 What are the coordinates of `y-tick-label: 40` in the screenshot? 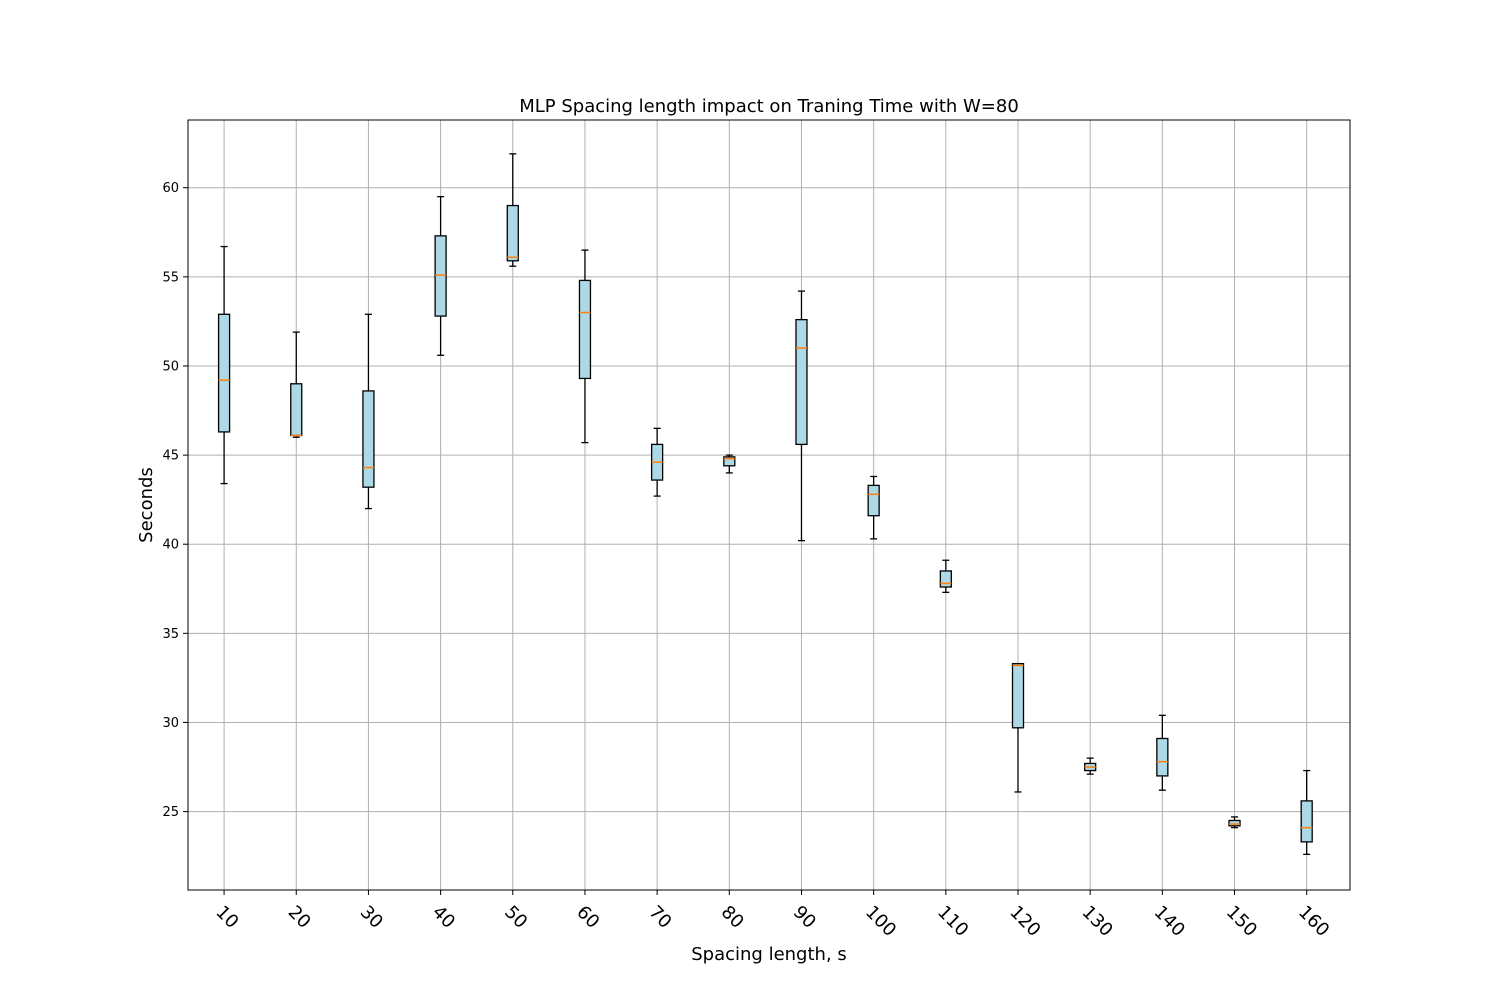 It's located at (170, 545).